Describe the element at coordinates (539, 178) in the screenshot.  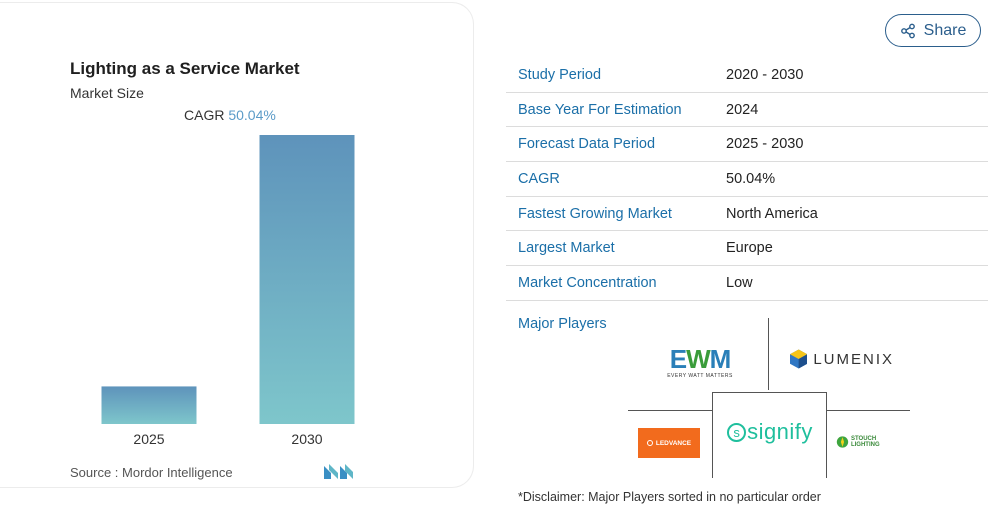
I see `row-key: CAGR` at that location.